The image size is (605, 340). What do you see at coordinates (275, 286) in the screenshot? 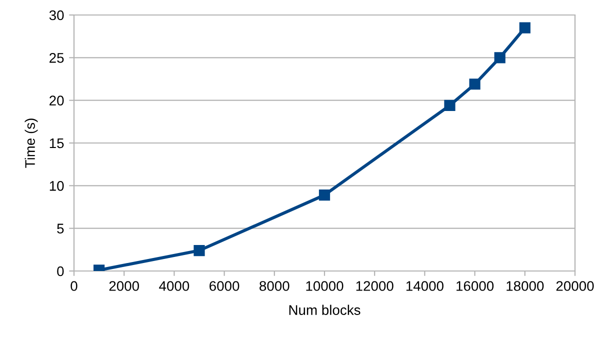
I see `x-tick-label: 8000` at bounding box center [275, 286].